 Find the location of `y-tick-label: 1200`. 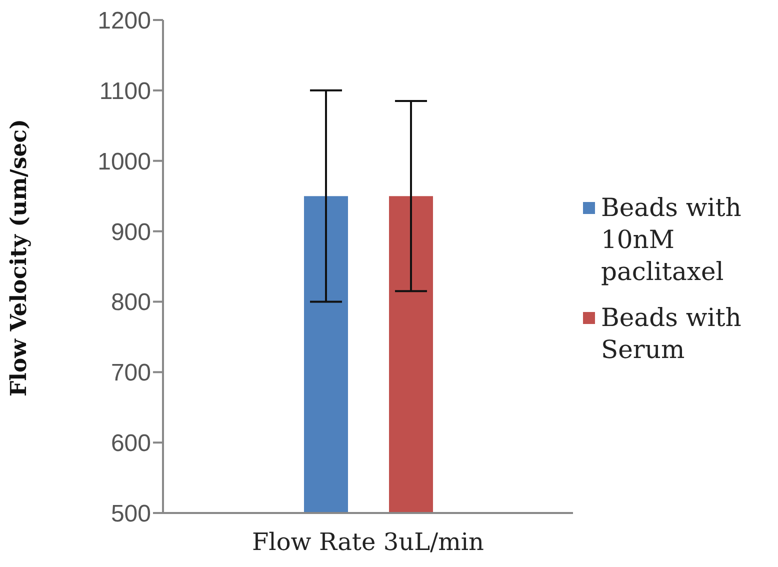

y-tick-label: 1200 is located at coordinates (124, 21).